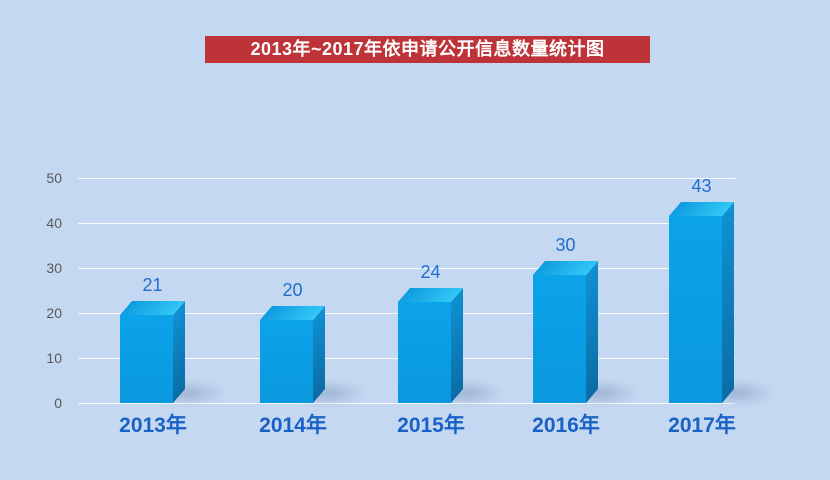  What do you see at coordinates (292, 290) in the screenshot?
I see `bar-value-label: 20` at bounding box center [292, 290].